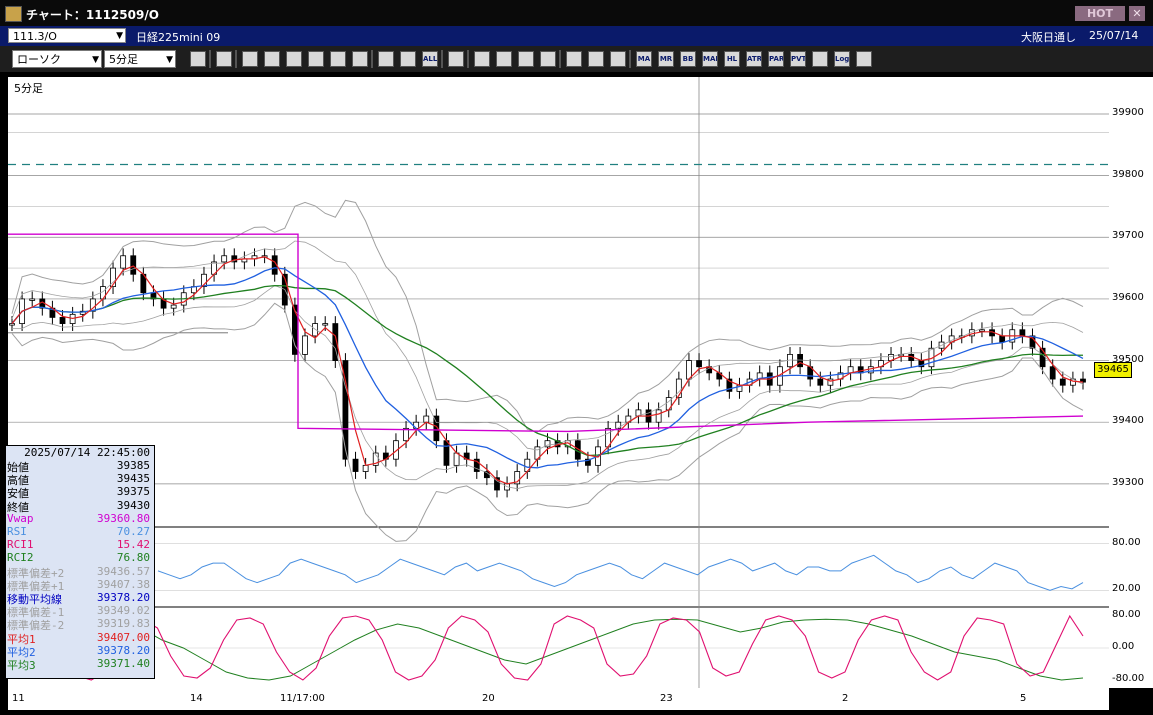 The height and width of the screenshot is (715, 1153). I want to click on split-icon, so click(386, 59).